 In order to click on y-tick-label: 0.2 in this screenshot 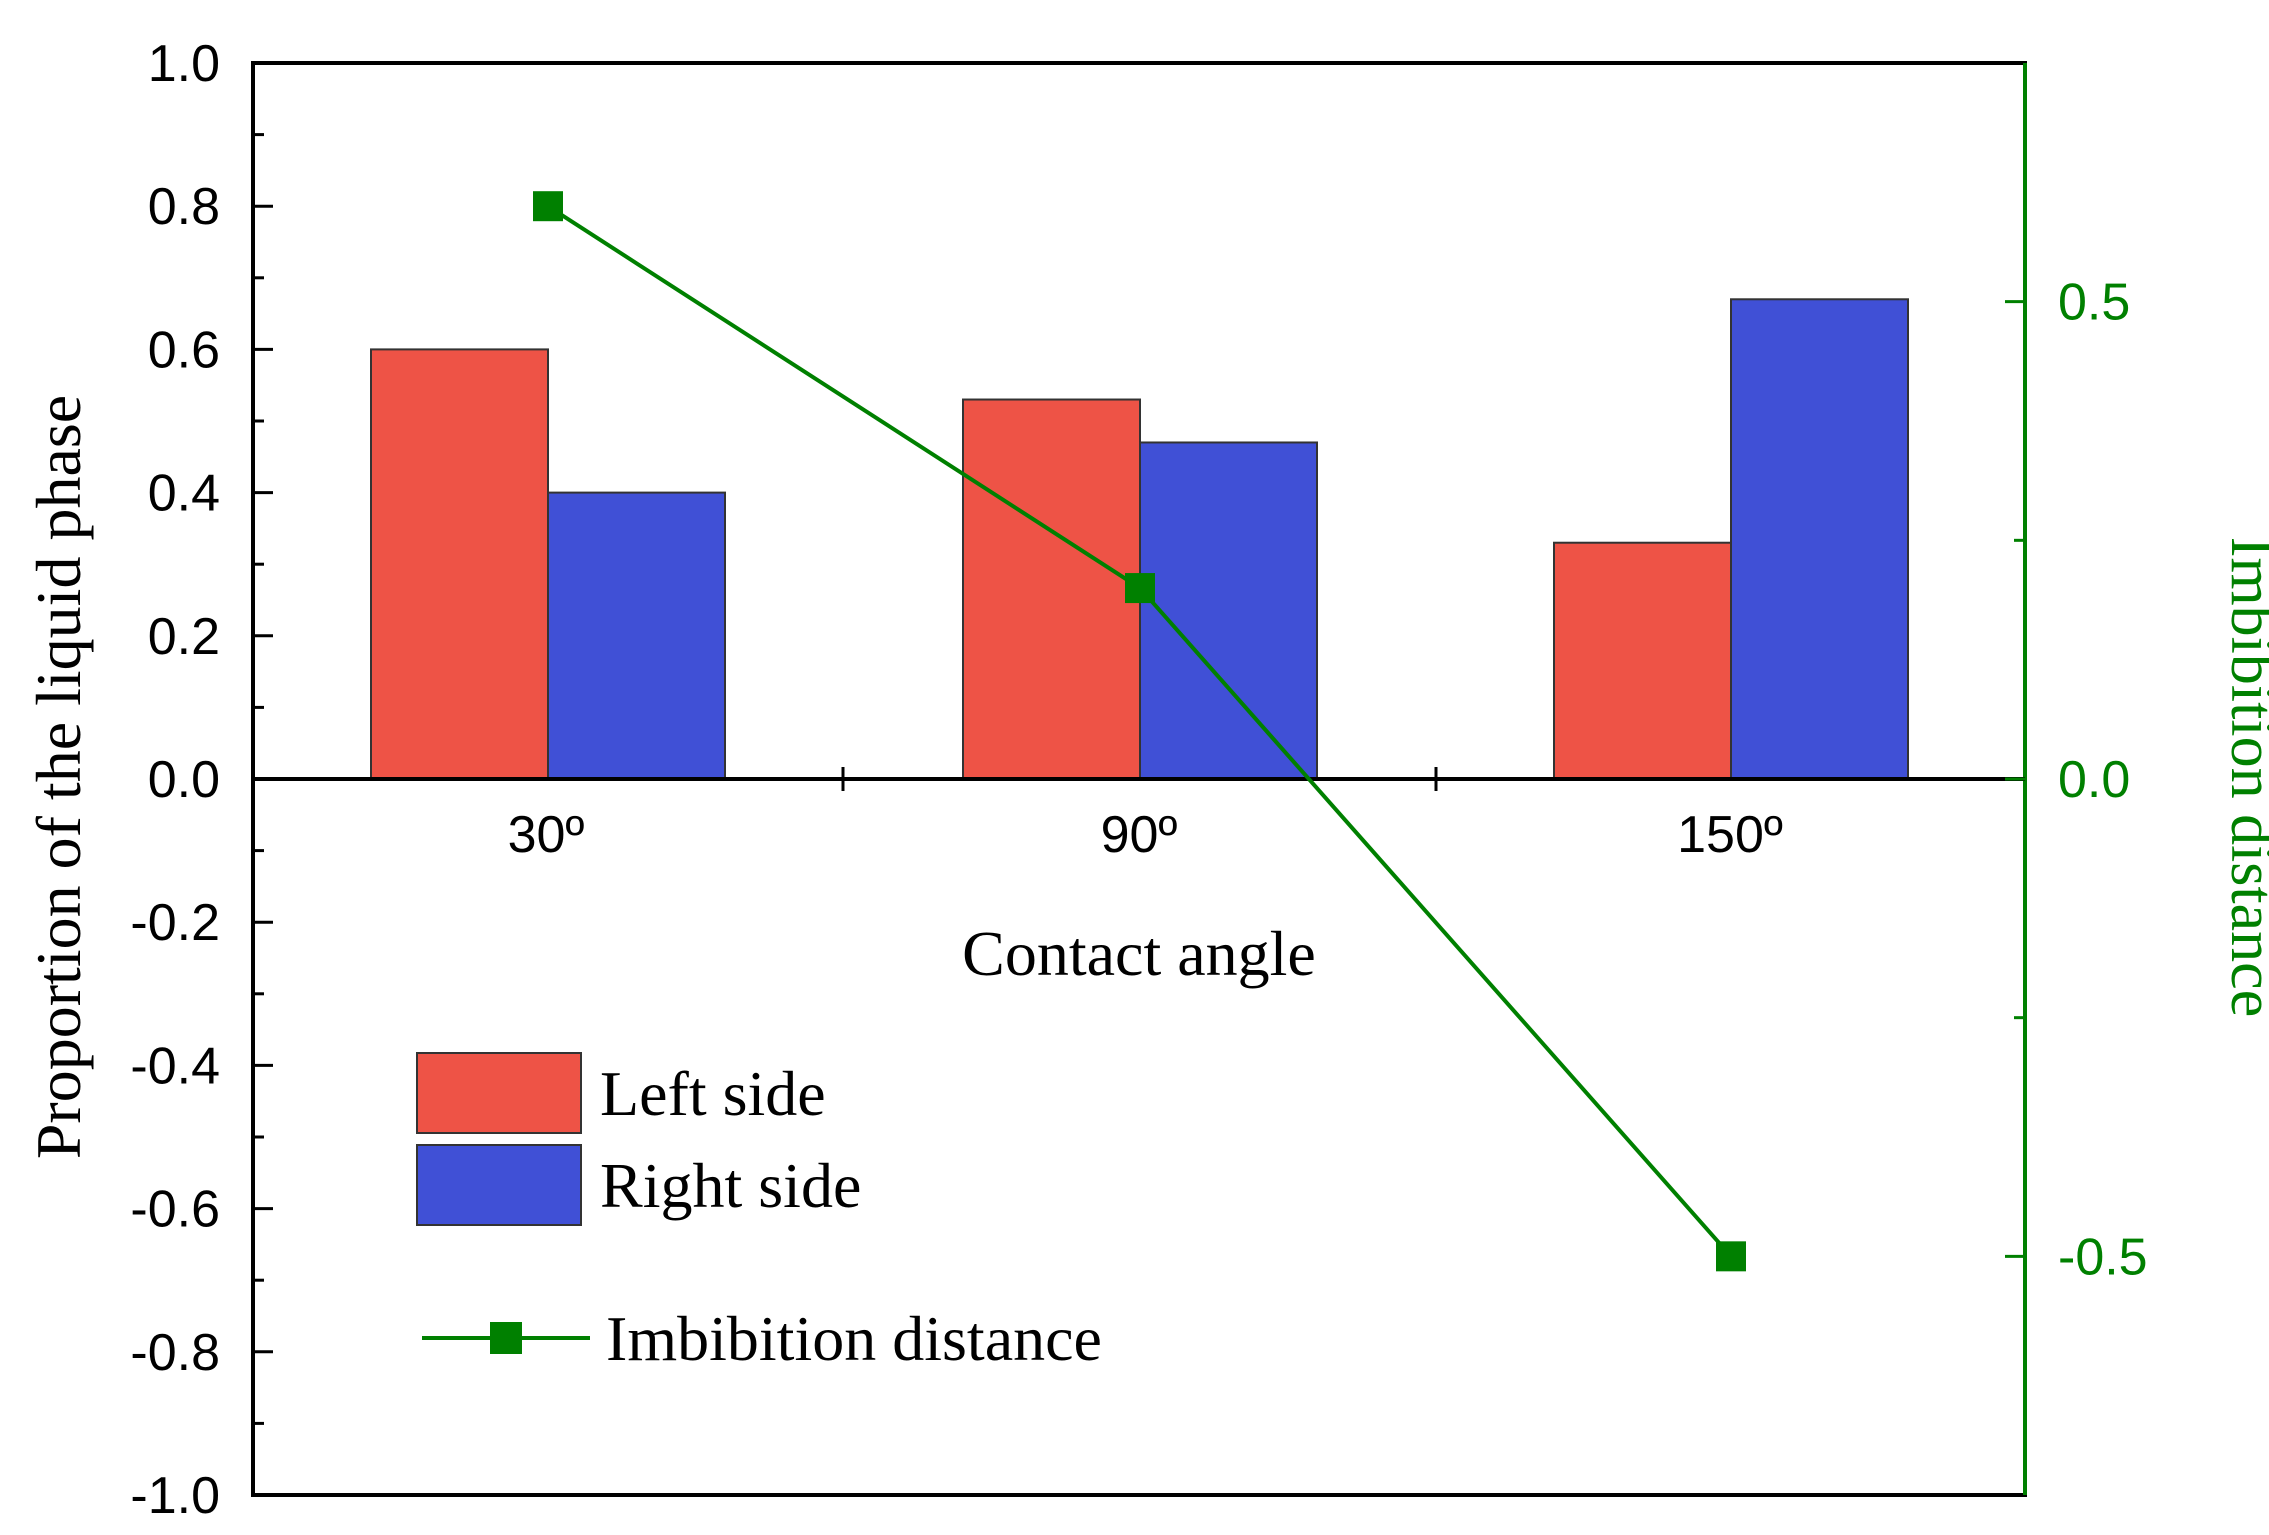, I will do `click(184, 637)`.